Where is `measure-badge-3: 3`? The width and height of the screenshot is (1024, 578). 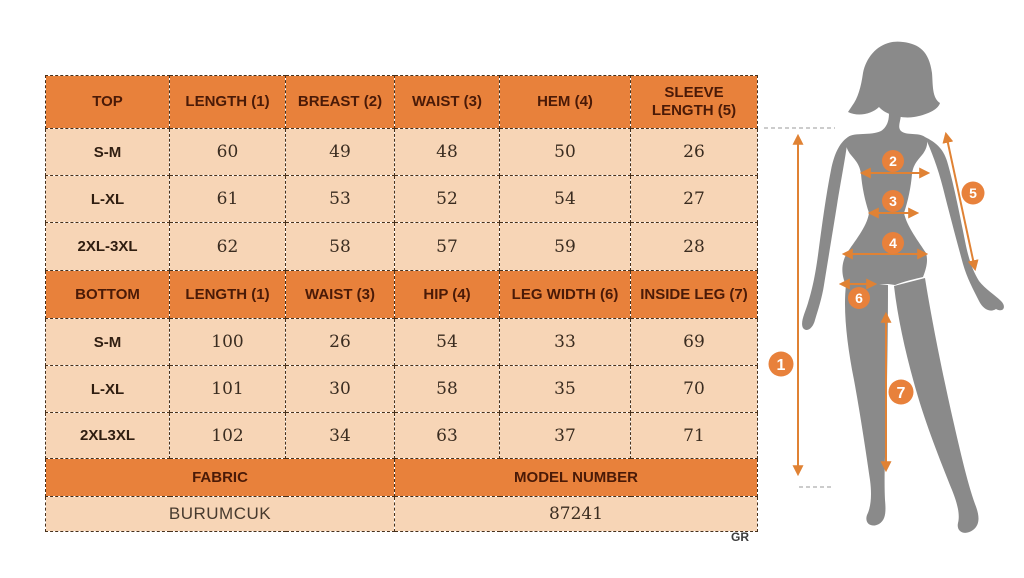
measure-badge-3: 3 is located at coordinates (893, 201).